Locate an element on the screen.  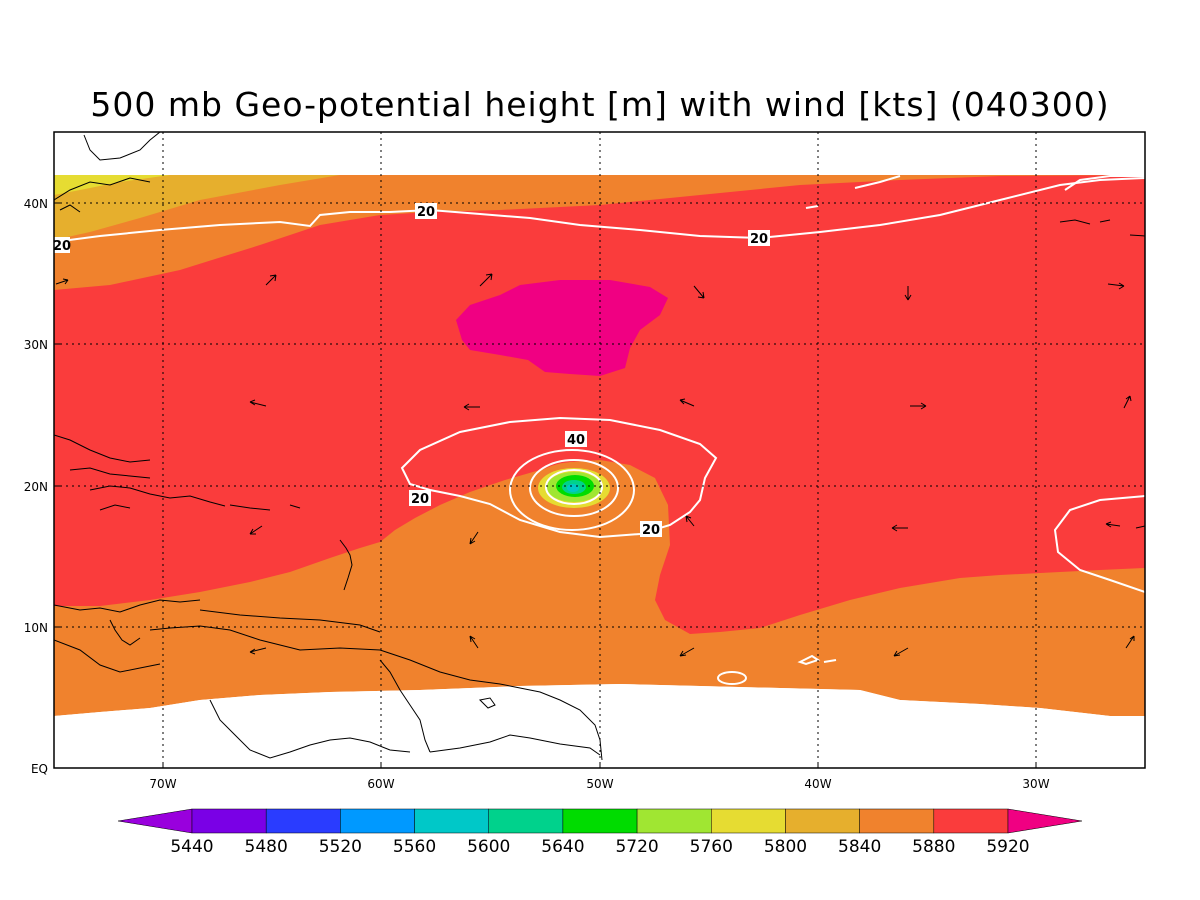
latitude-labels: EQ 10N 20N 30N 40N is located at coordinates (36, 486).